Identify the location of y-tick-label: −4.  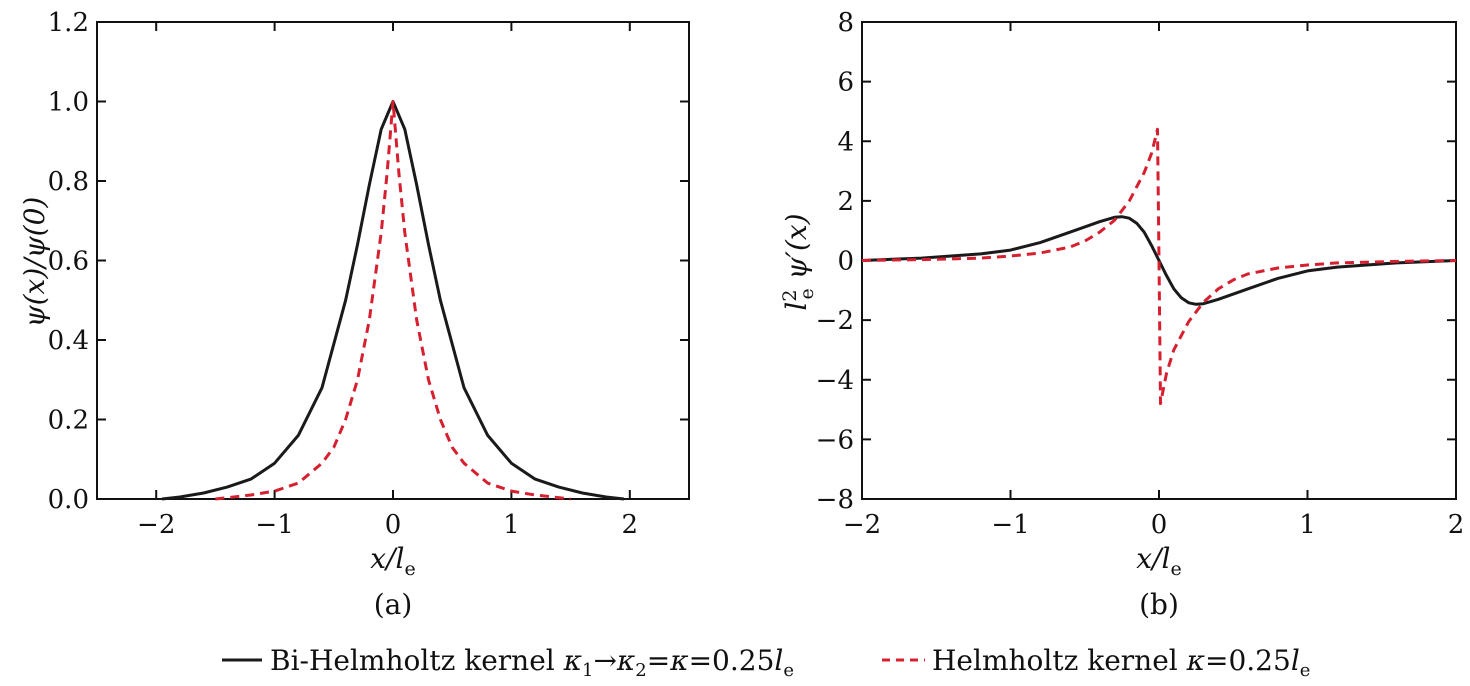
(835, 381).